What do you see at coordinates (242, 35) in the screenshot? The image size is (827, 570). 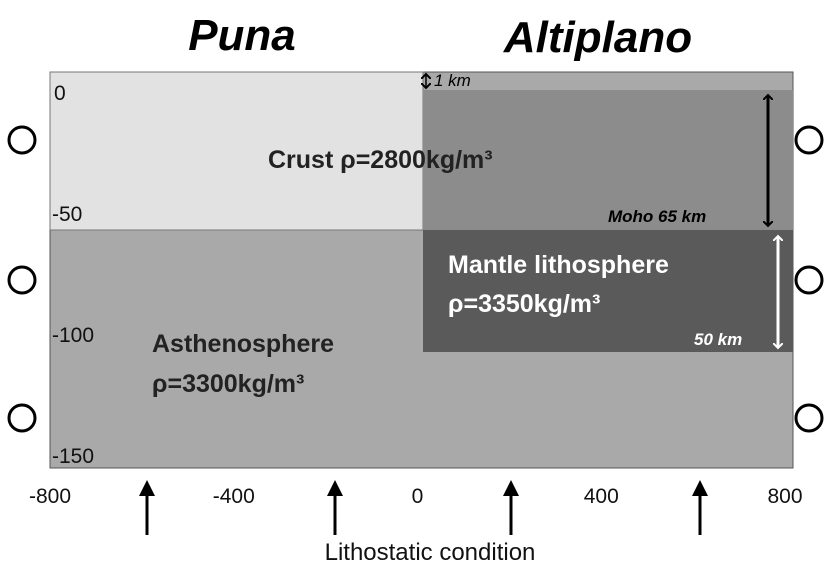 I see `puna-title: Puna` at bounding box center [242, 35].